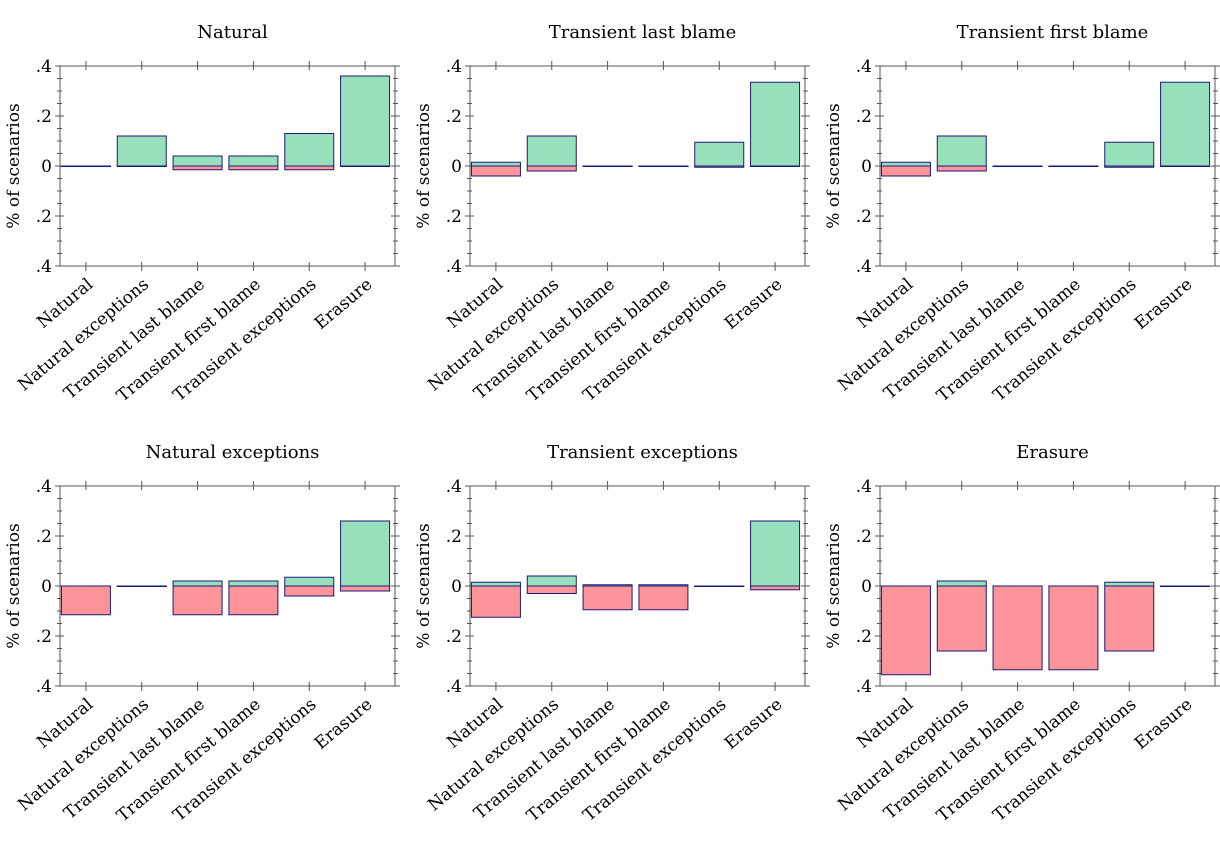 The width and height of the screenshot is (1220, 845). I want to click on chart-title: Natural, so click(232, 32).